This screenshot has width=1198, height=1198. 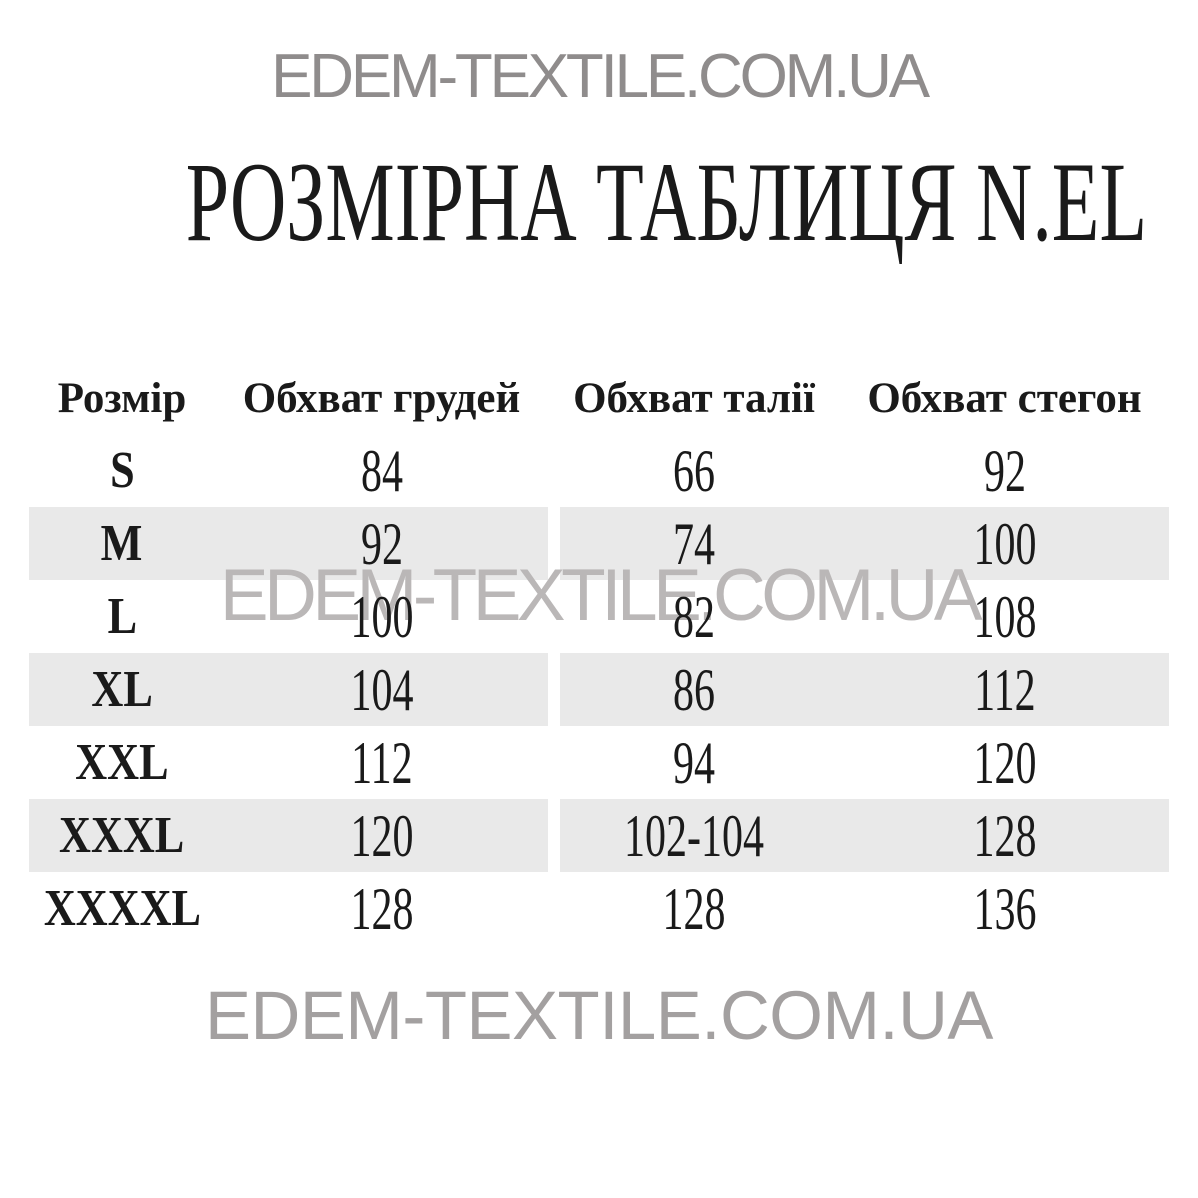 I want to click on waist-cell: 86, so click(x=694, y=689).